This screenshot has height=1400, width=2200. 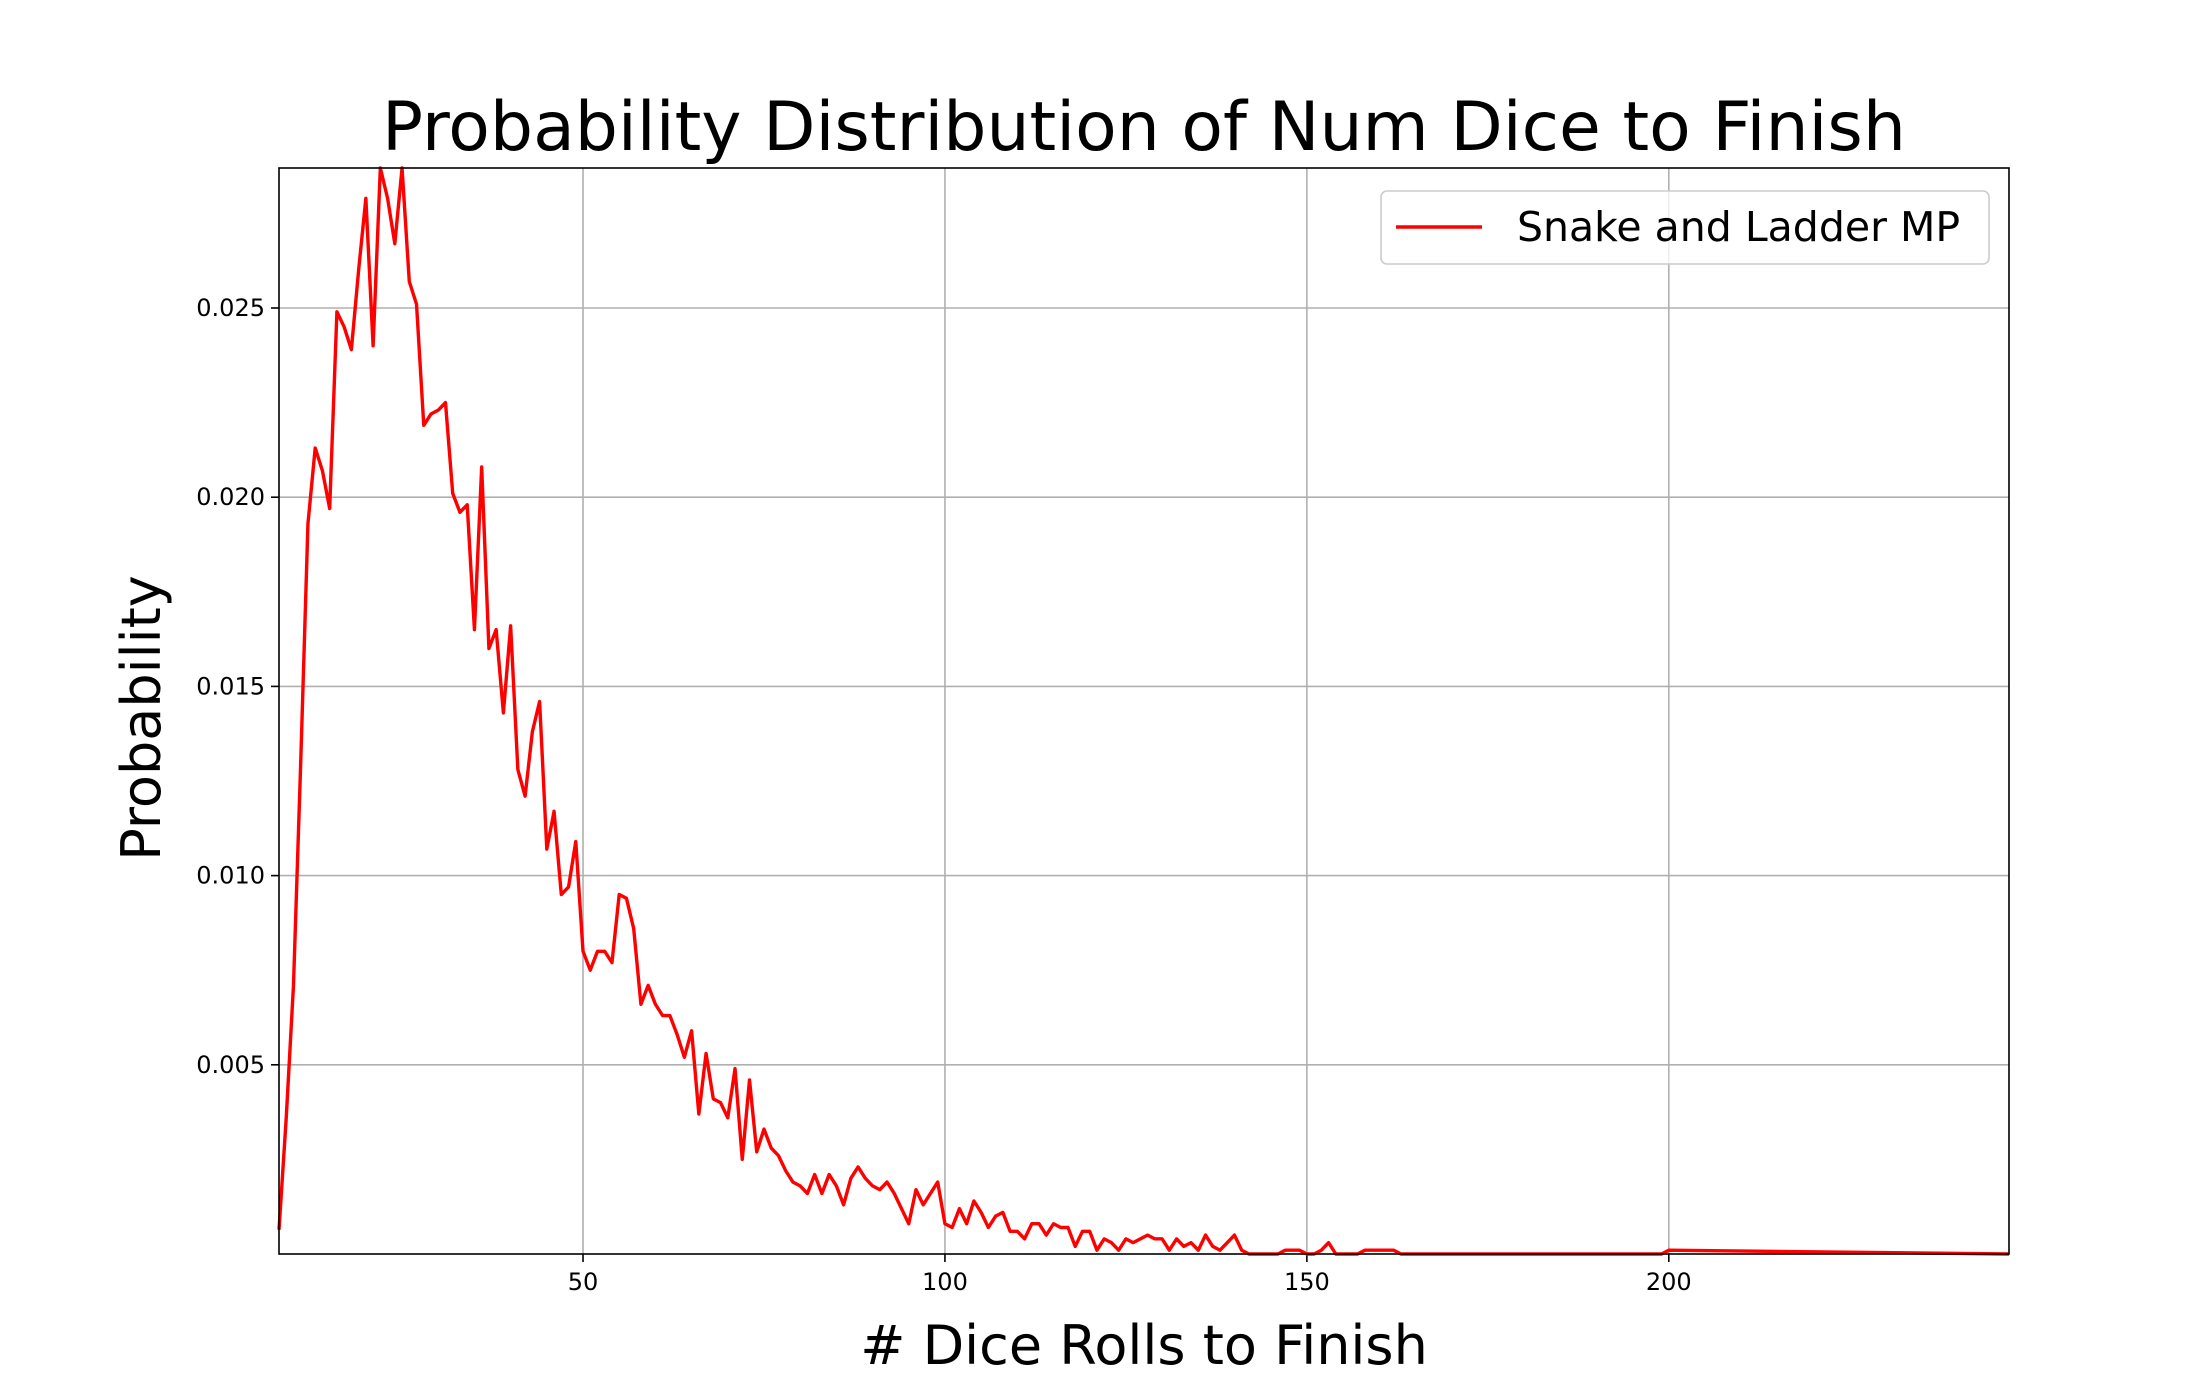 I want to click on x-axis-label: # Dice Rolls to Finish, so click(x=1144, y=1345).